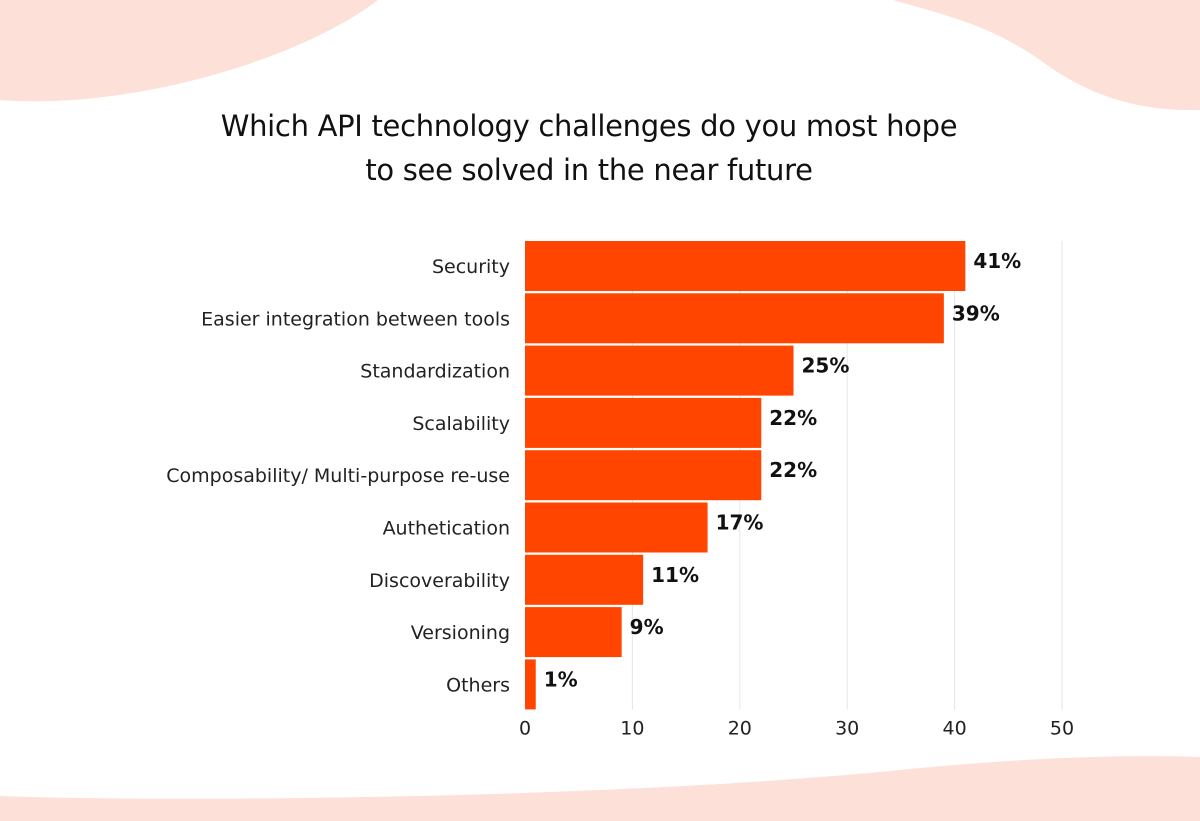 This screenshot has width=1200, height=821. I want to click on x-tick-label: 30, so click(847, 729).